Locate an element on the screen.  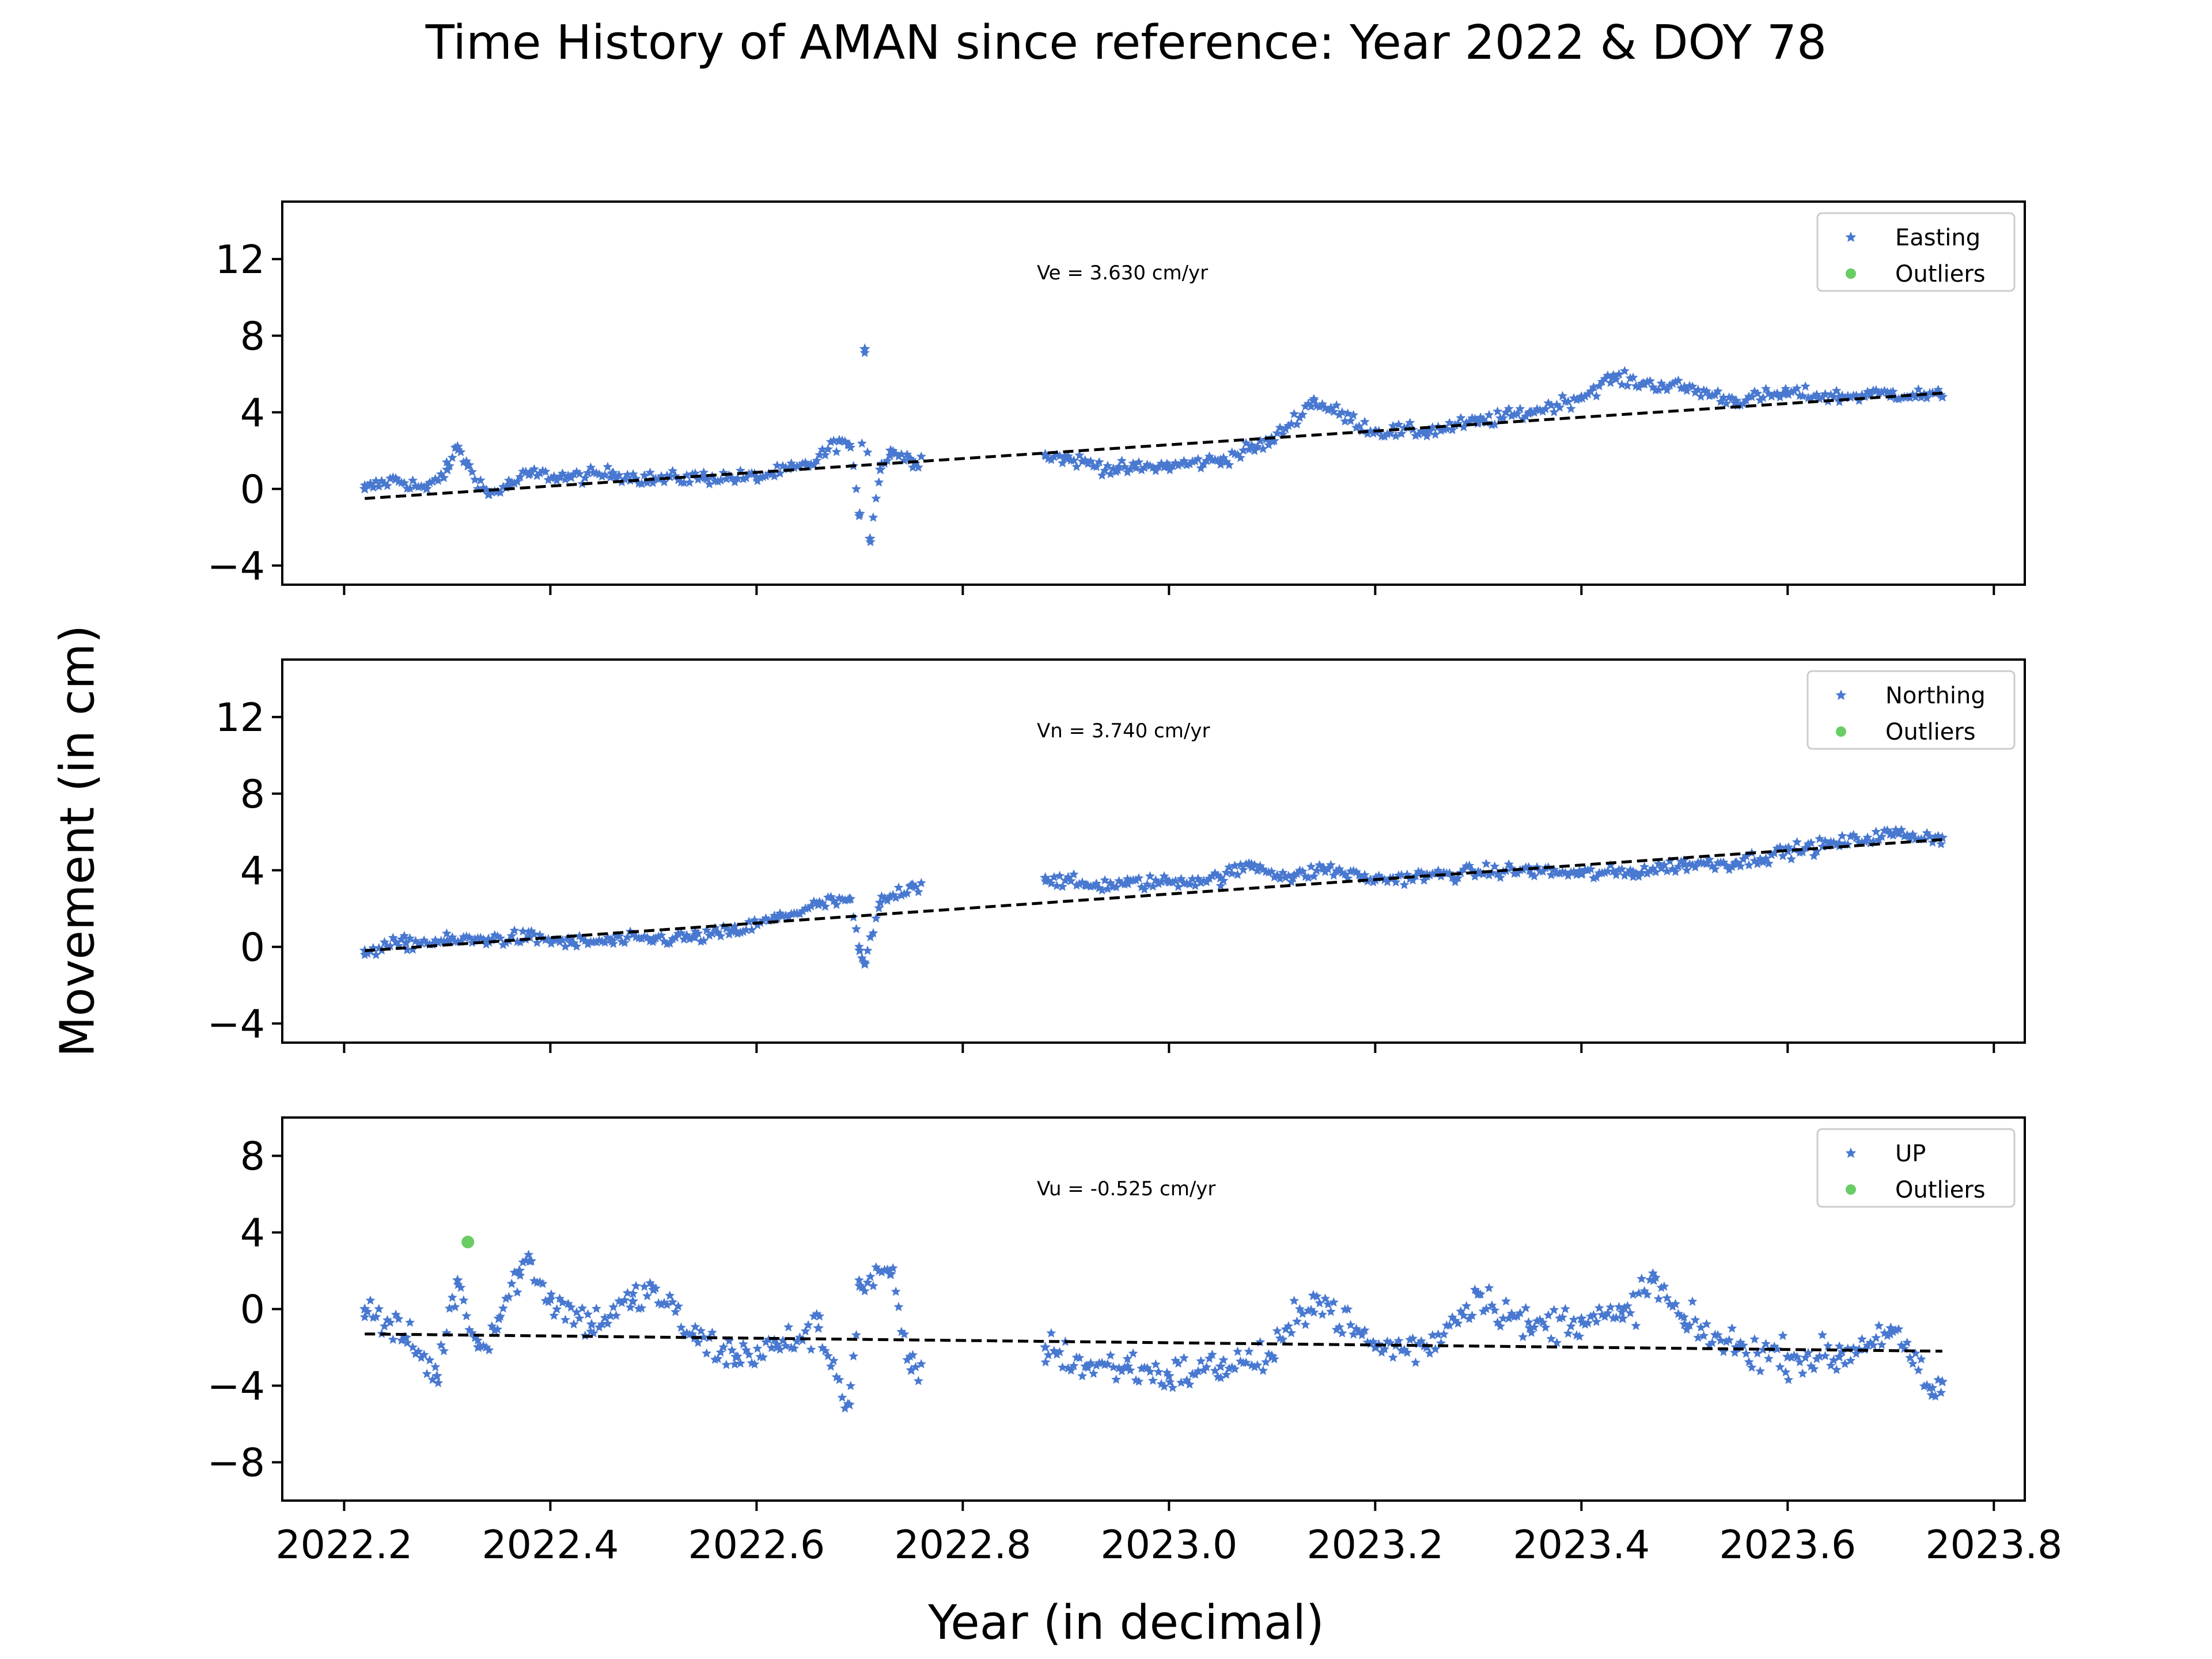
legend-marker-outliers is located at coordinates (1841, 731).